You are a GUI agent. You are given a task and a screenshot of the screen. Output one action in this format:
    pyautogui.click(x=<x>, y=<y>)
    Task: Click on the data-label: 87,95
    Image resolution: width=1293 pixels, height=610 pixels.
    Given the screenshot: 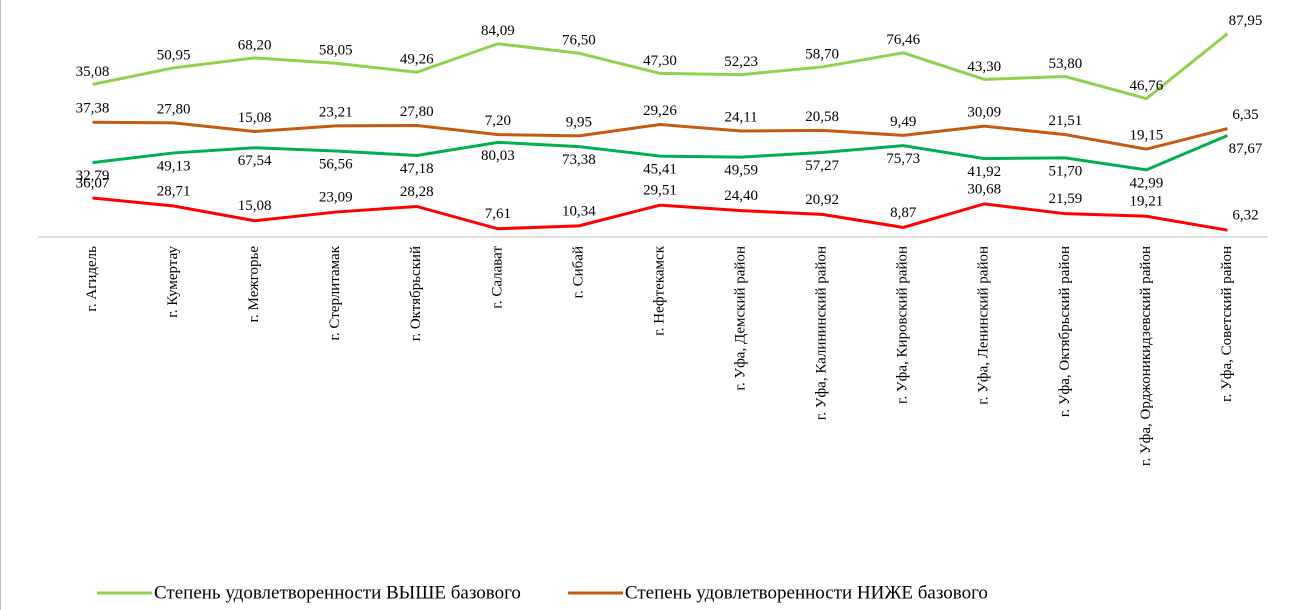 What is the action you would take?
    pyautogui.click(x=1246, y=21)
    